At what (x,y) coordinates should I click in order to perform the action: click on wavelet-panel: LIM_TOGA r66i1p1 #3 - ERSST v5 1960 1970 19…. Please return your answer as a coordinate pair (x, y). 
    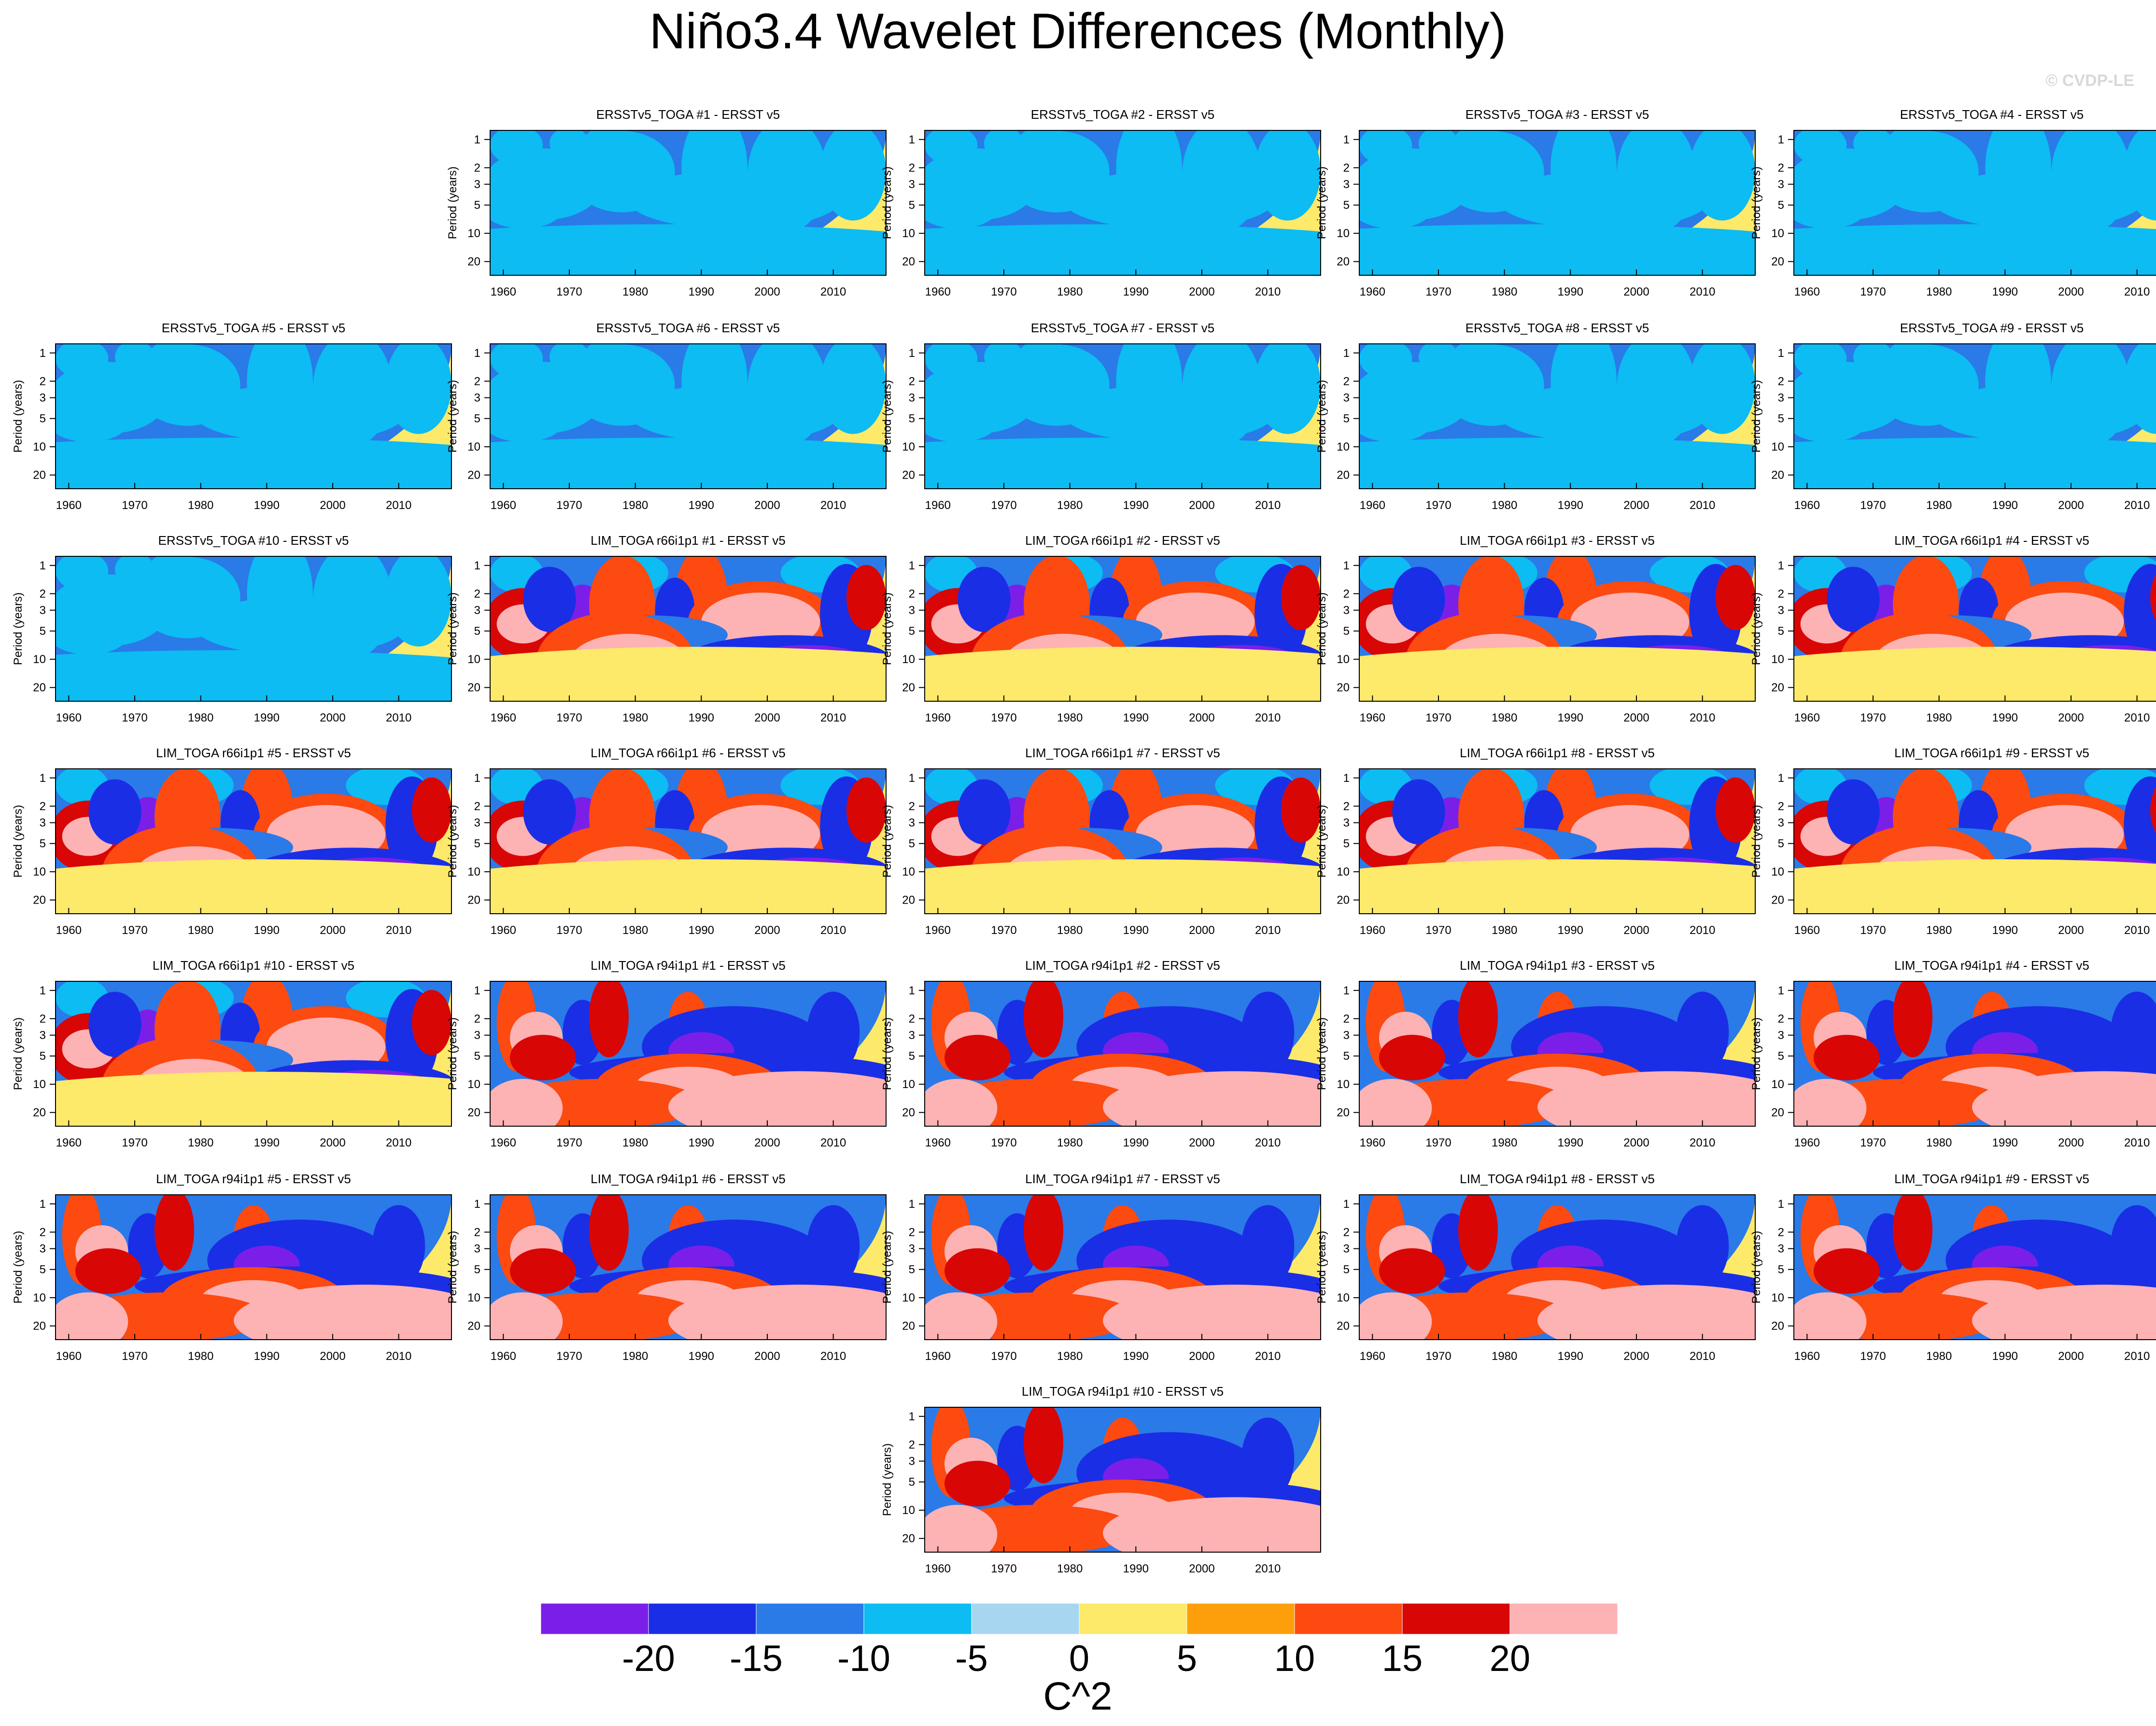
    Looking at the image, I should click on (1535, 628).